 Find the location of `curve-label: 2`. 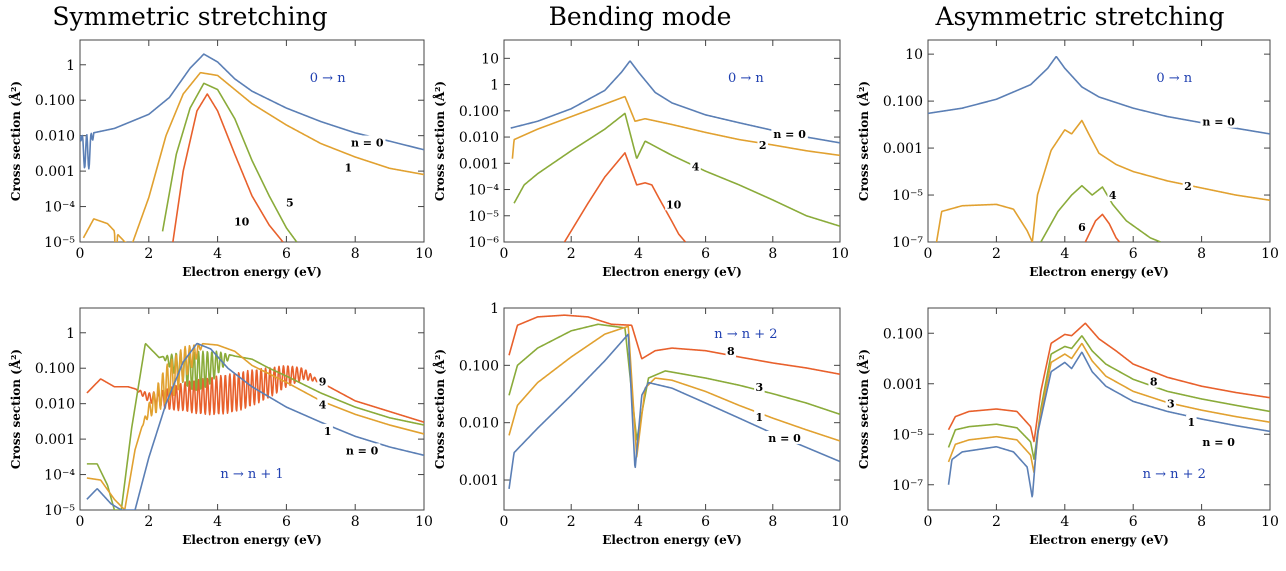

curve-label: 2 is located at coordinates (1188, 186).